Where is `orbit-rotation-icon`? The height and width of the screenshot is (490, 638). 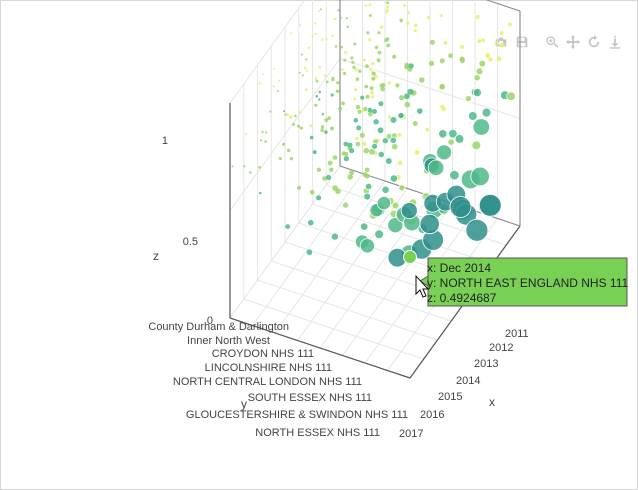
orbit-rotation-icon is located at coordinates (594, 42).